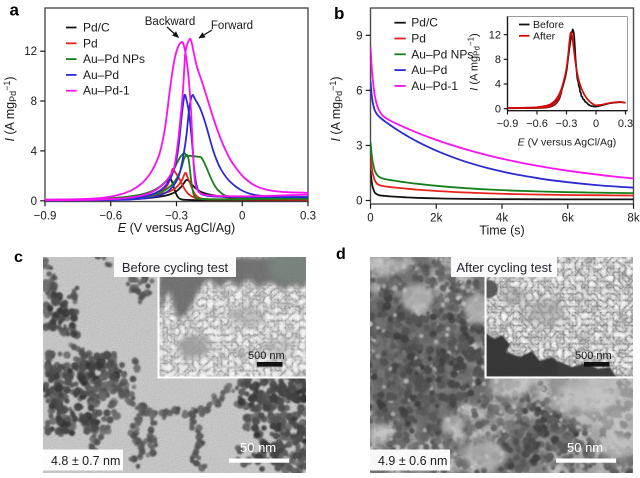 This screenshot has width=640, height=478. I want to click on svg-text: Forward, so click(232, 26).